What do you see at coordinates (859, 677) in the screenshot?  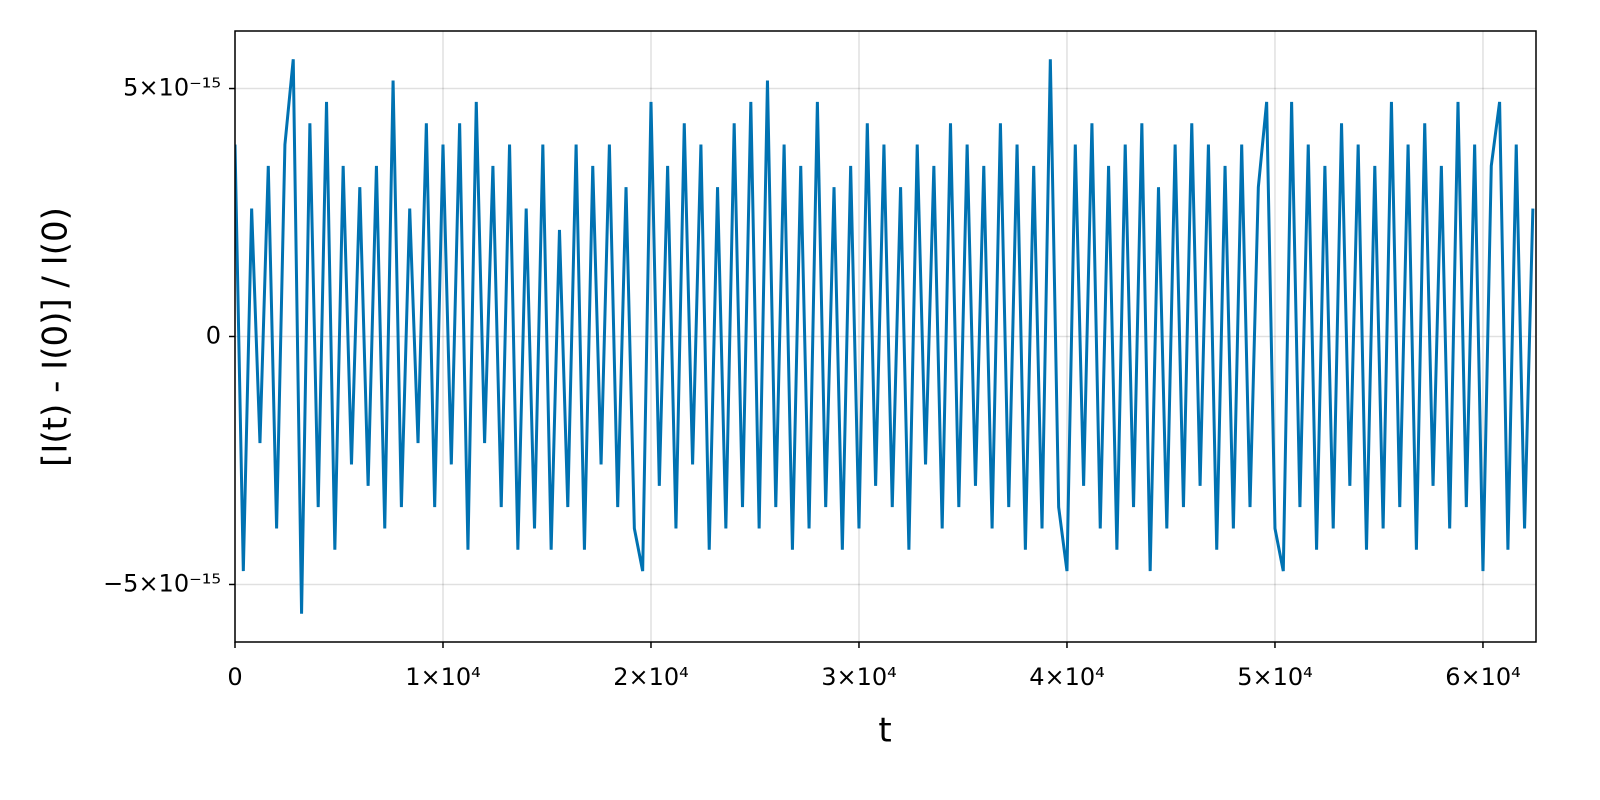 I see `x-tick-label: 3×10⁴` at bounding box center [859, 677].